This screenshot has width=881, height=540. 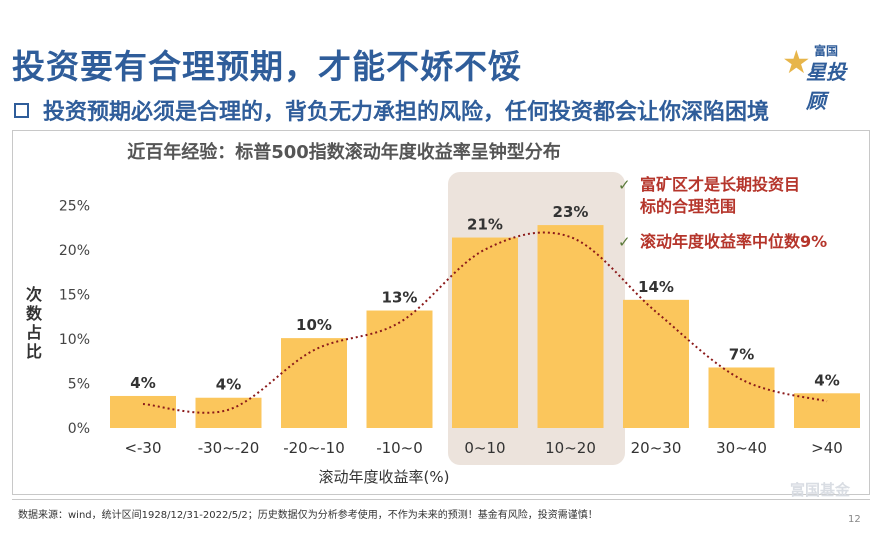 I want to click on y-tick-label: 10%, so click(x=74, y=340).